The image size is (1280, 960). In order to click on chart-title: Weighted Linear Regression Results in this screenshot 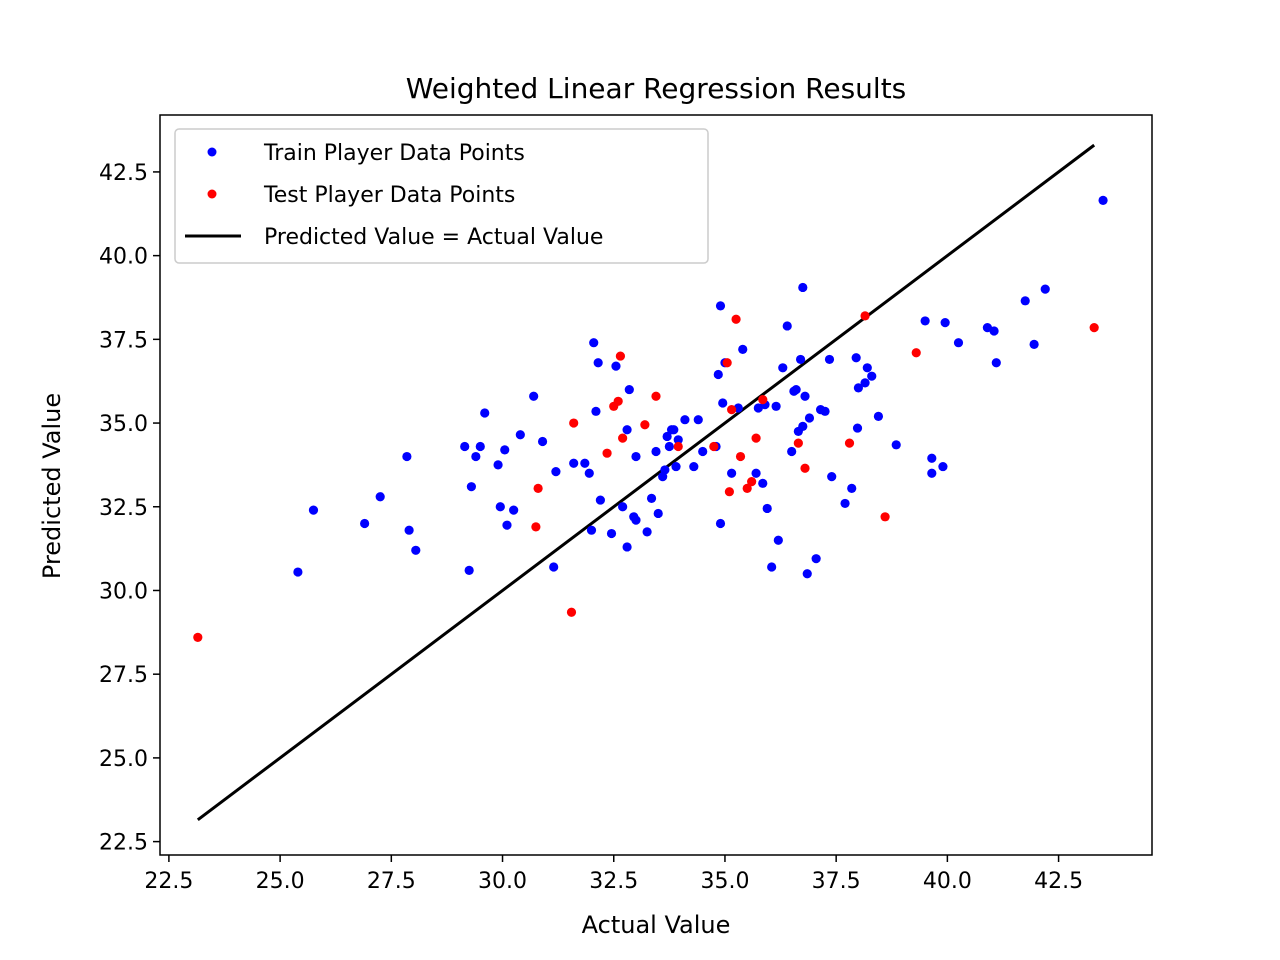, I will do `click(656, 88)`.